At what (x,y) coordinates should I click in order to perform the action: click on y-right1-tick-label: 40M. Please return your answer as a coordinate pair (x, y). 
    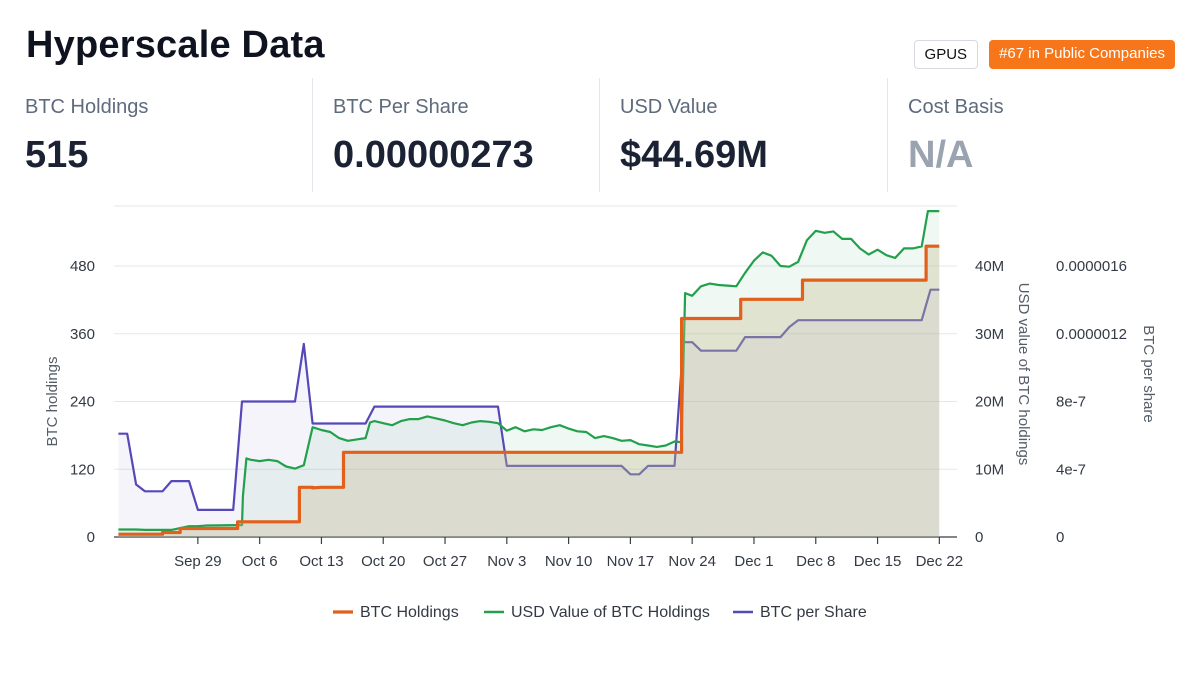
    Looking at the image, I should click on (989, 266).